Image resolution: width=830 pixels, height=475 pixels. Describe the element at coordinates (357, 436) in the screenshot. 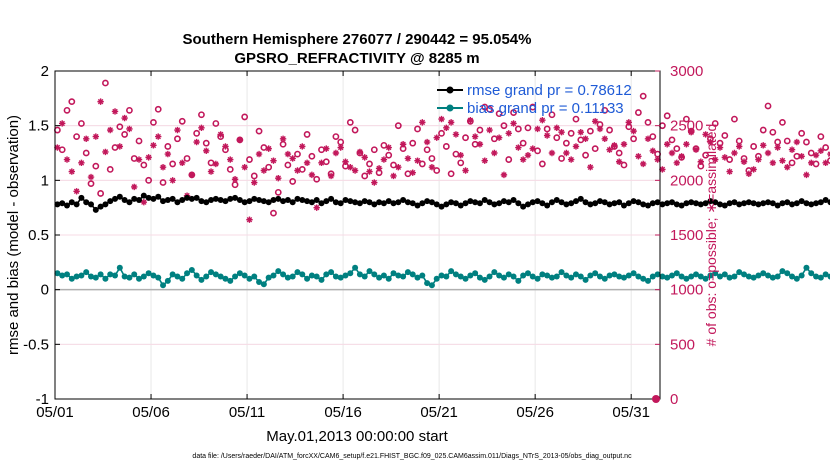

I see `x-axis-label: May.01,2013 00:00:00 start` at that location.